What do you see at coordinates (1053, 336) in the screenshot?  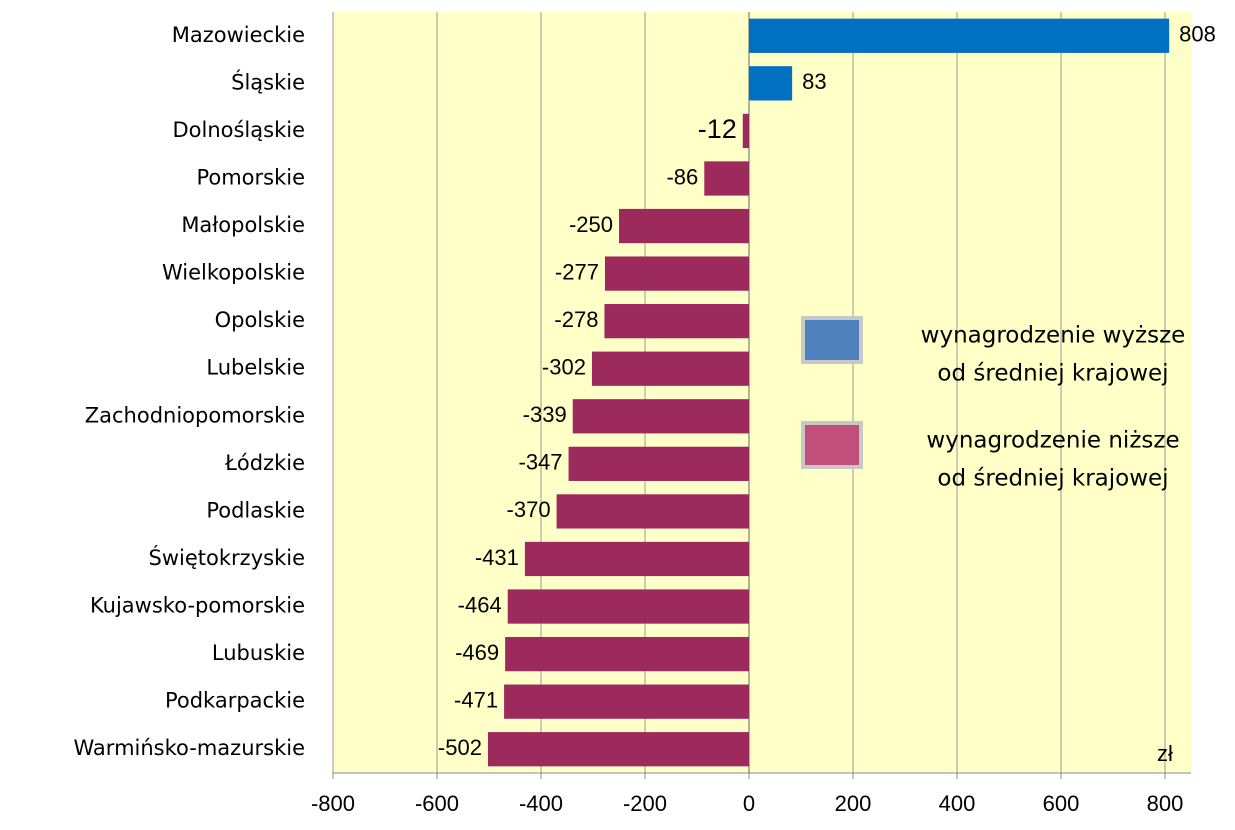 I see `legend-text: wynagrodzenie wyższe` at bounding box center [1053, 336].